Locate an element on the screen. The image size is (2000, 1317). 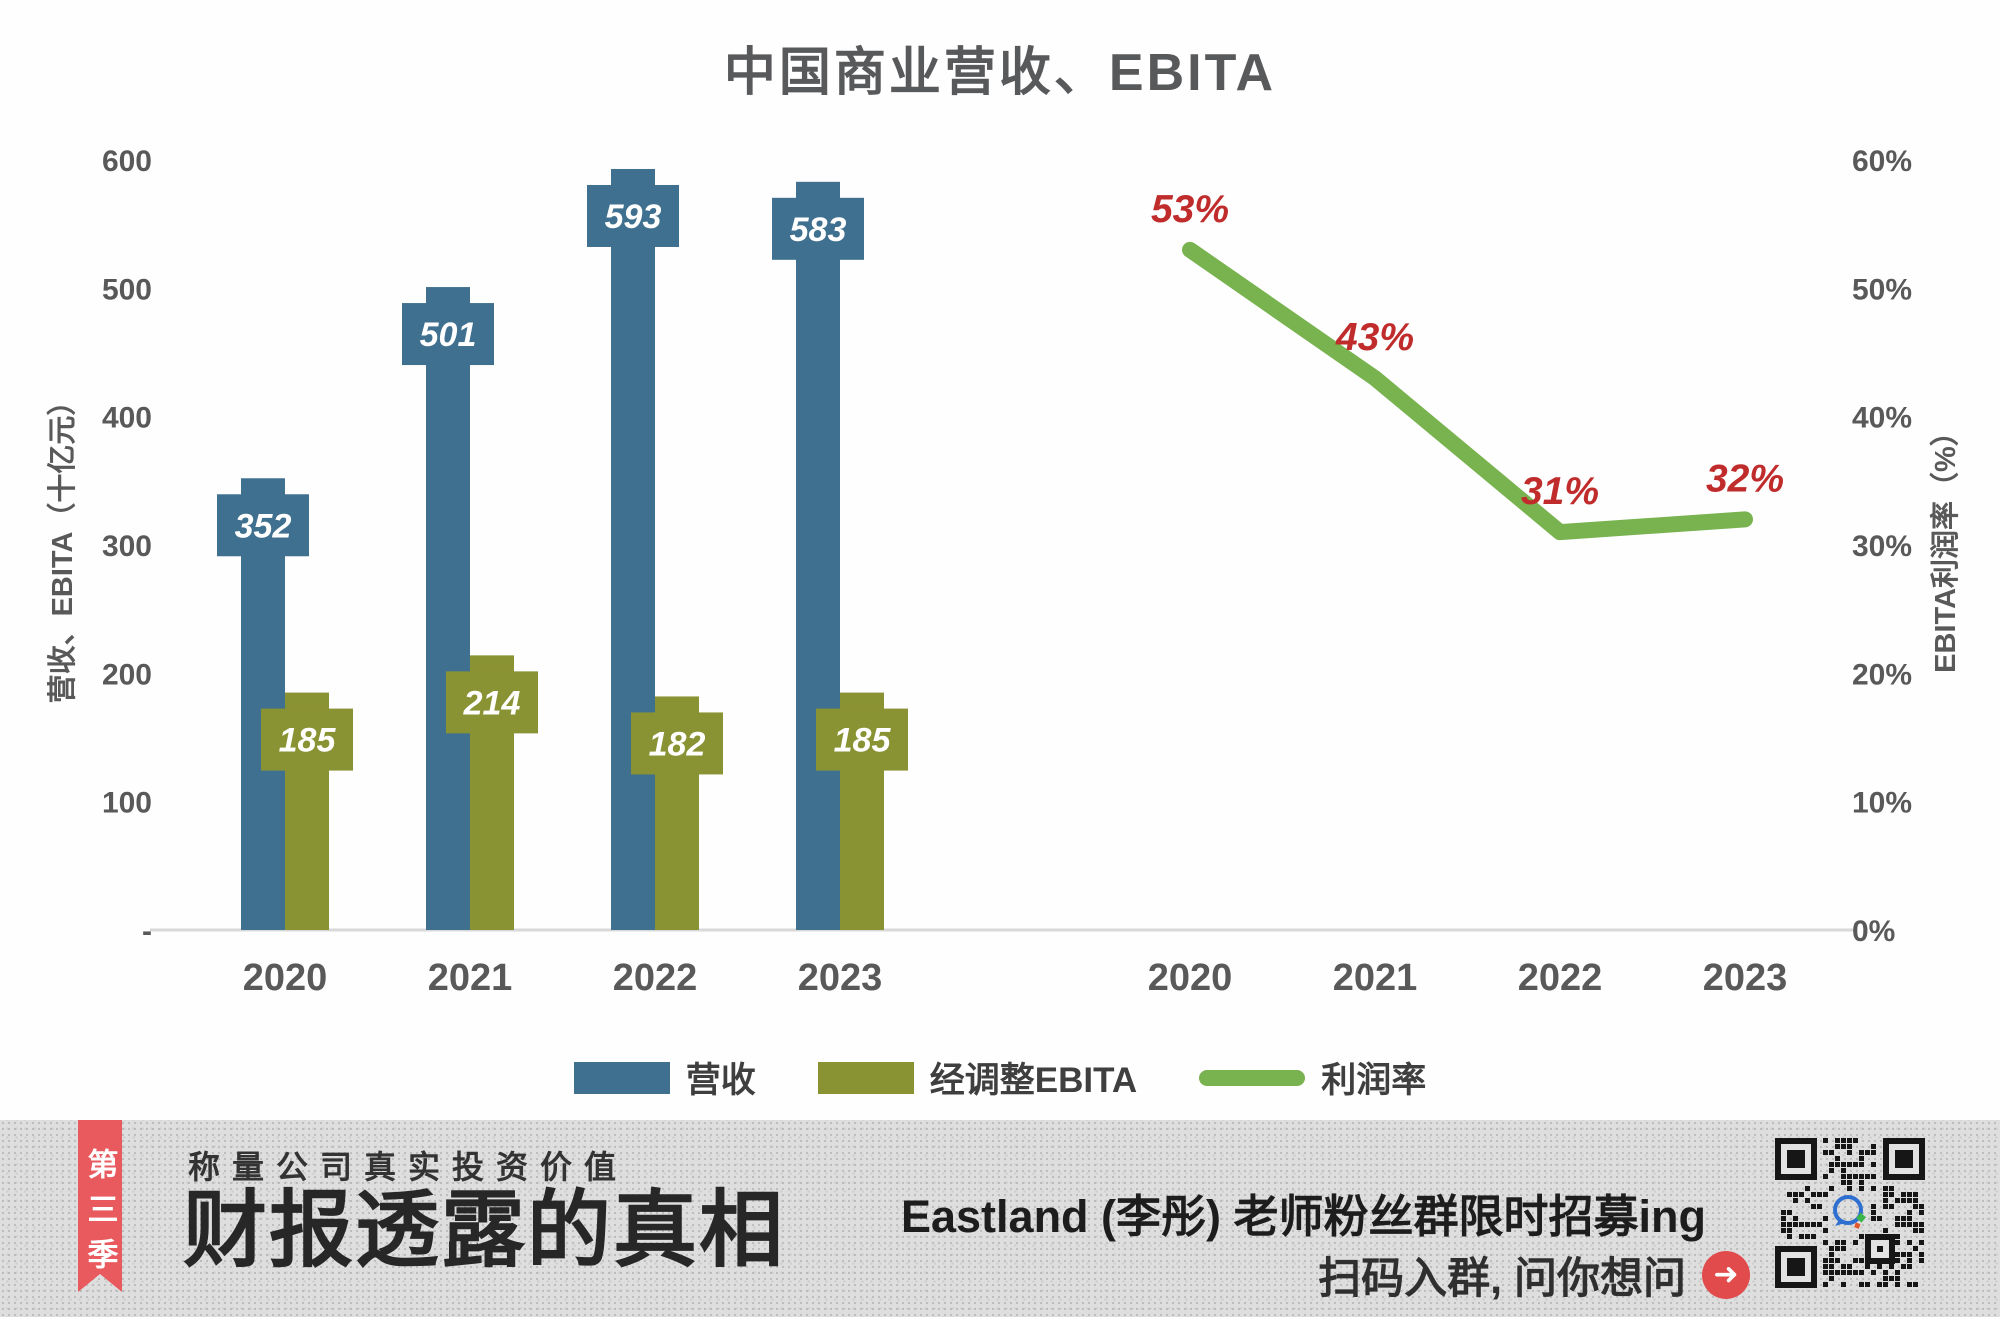
margin-point-label: 31% is located at coordinates (1560, 491).